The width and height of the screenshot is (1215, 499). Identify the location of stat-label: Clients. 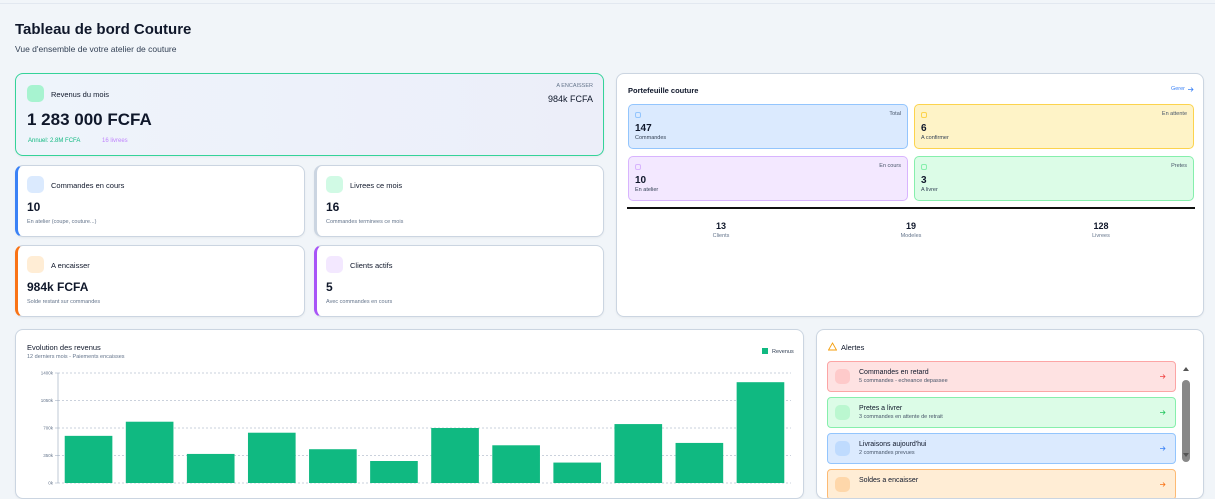
(721, 236).